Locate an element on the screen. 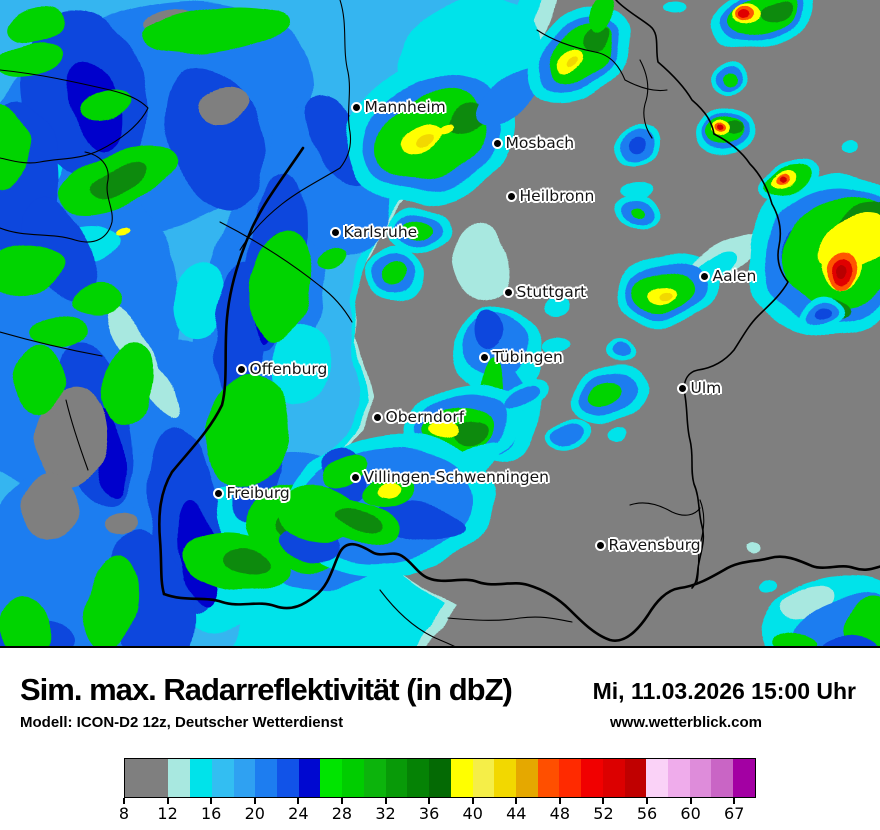  legend-tick-label: 44 is located at coordinates (516, 813).